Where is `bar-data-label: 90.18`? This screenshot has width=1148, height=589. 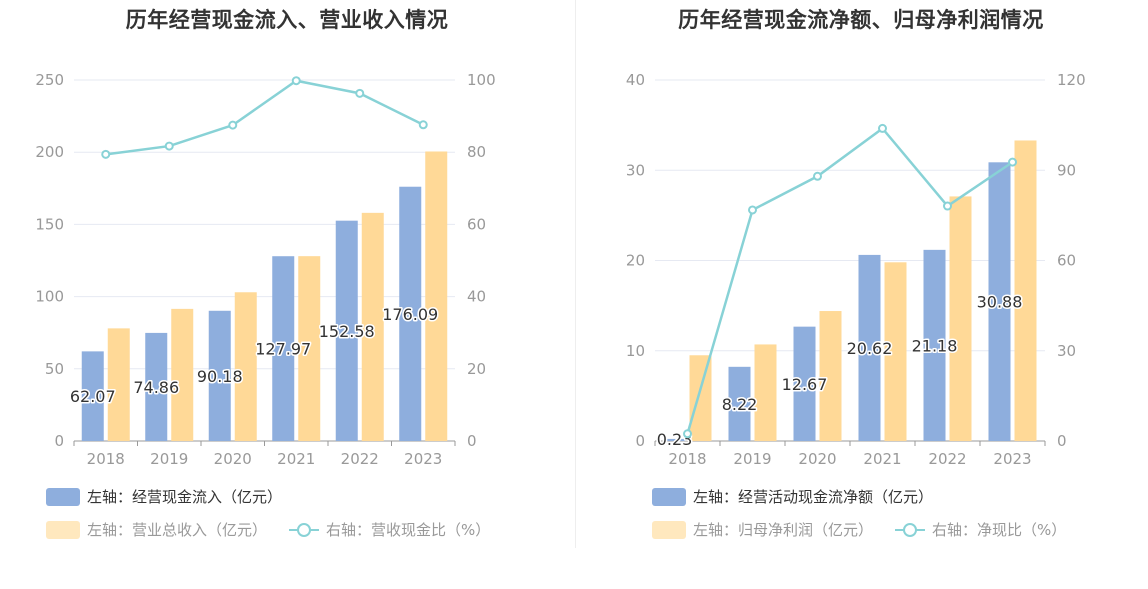 bar-data-label: 90.18 is located at coordinates (220, 376).